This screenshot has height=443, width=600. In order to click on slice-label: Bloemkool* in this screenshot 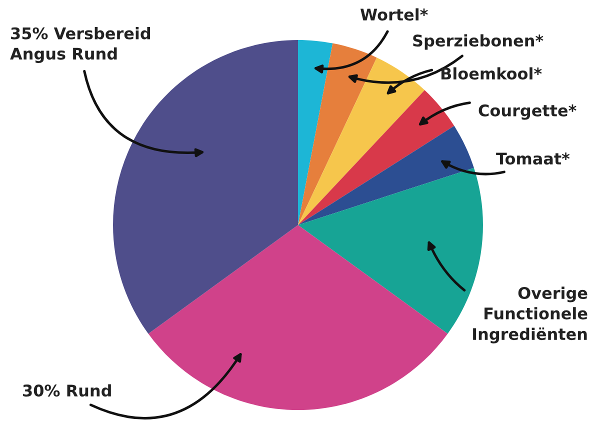, I will do `click(491, 73)`.